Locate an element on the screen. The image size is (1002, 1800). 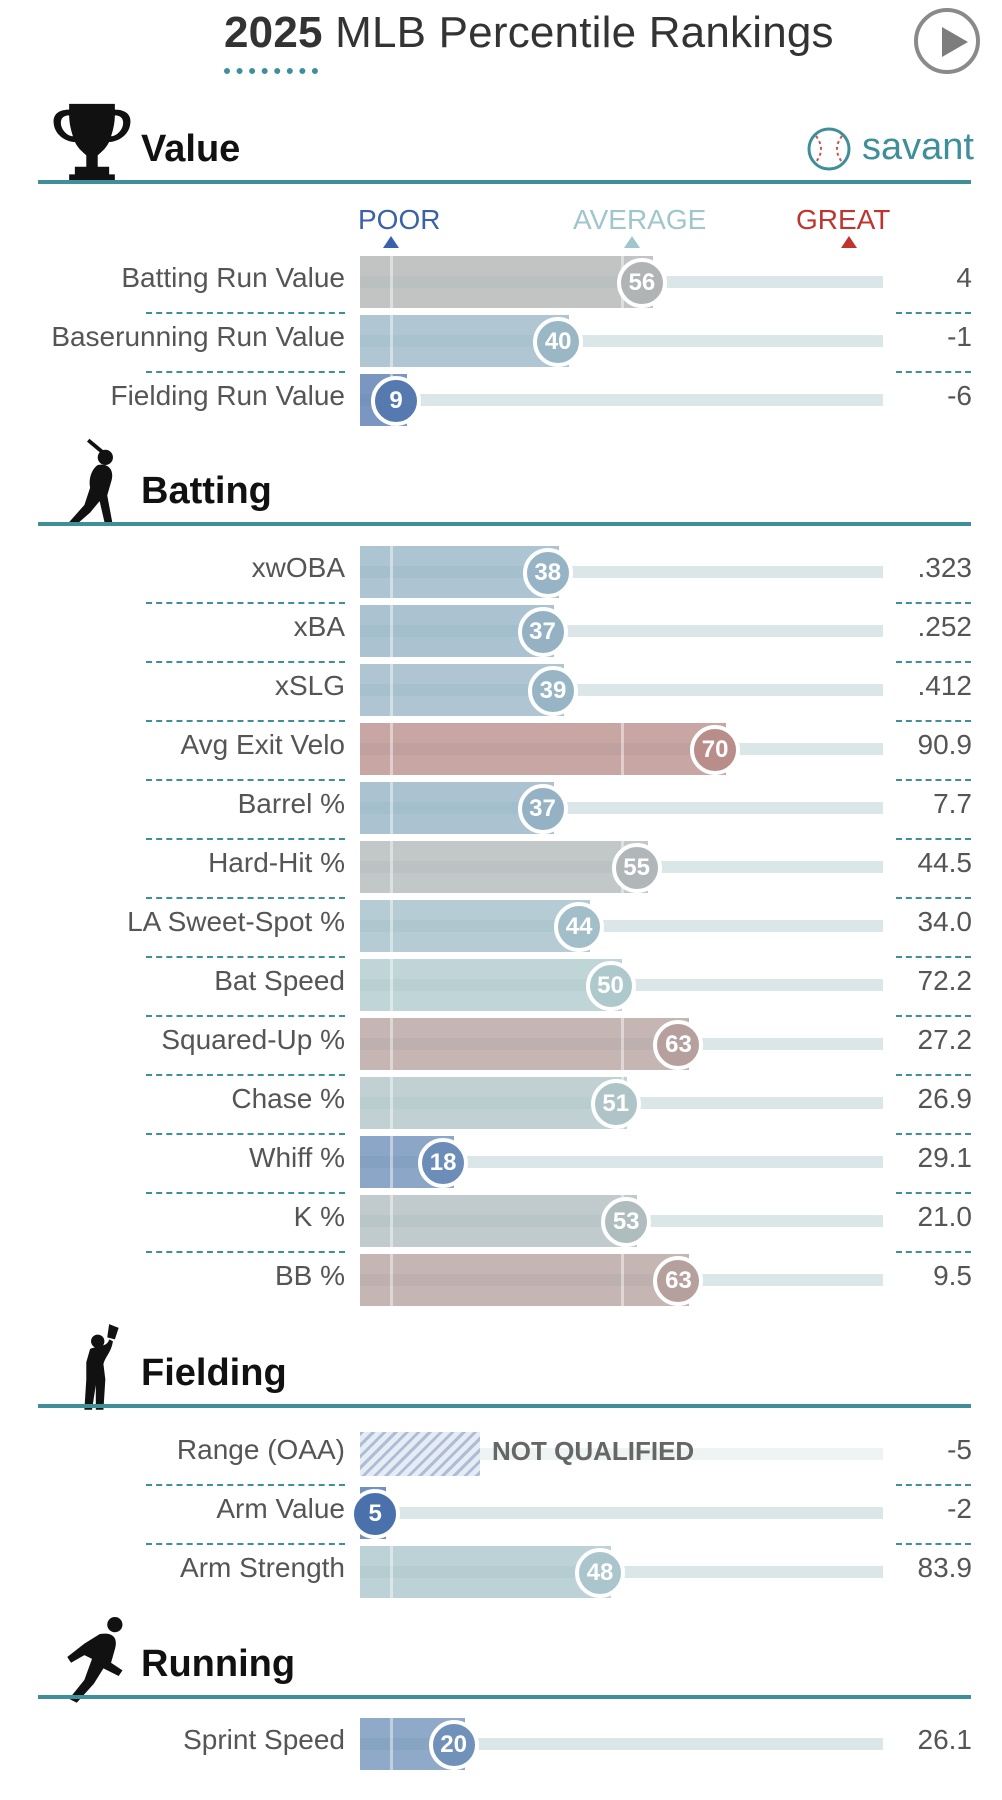
percentile-bubble: 20 is located at coordinates (453, 1745).